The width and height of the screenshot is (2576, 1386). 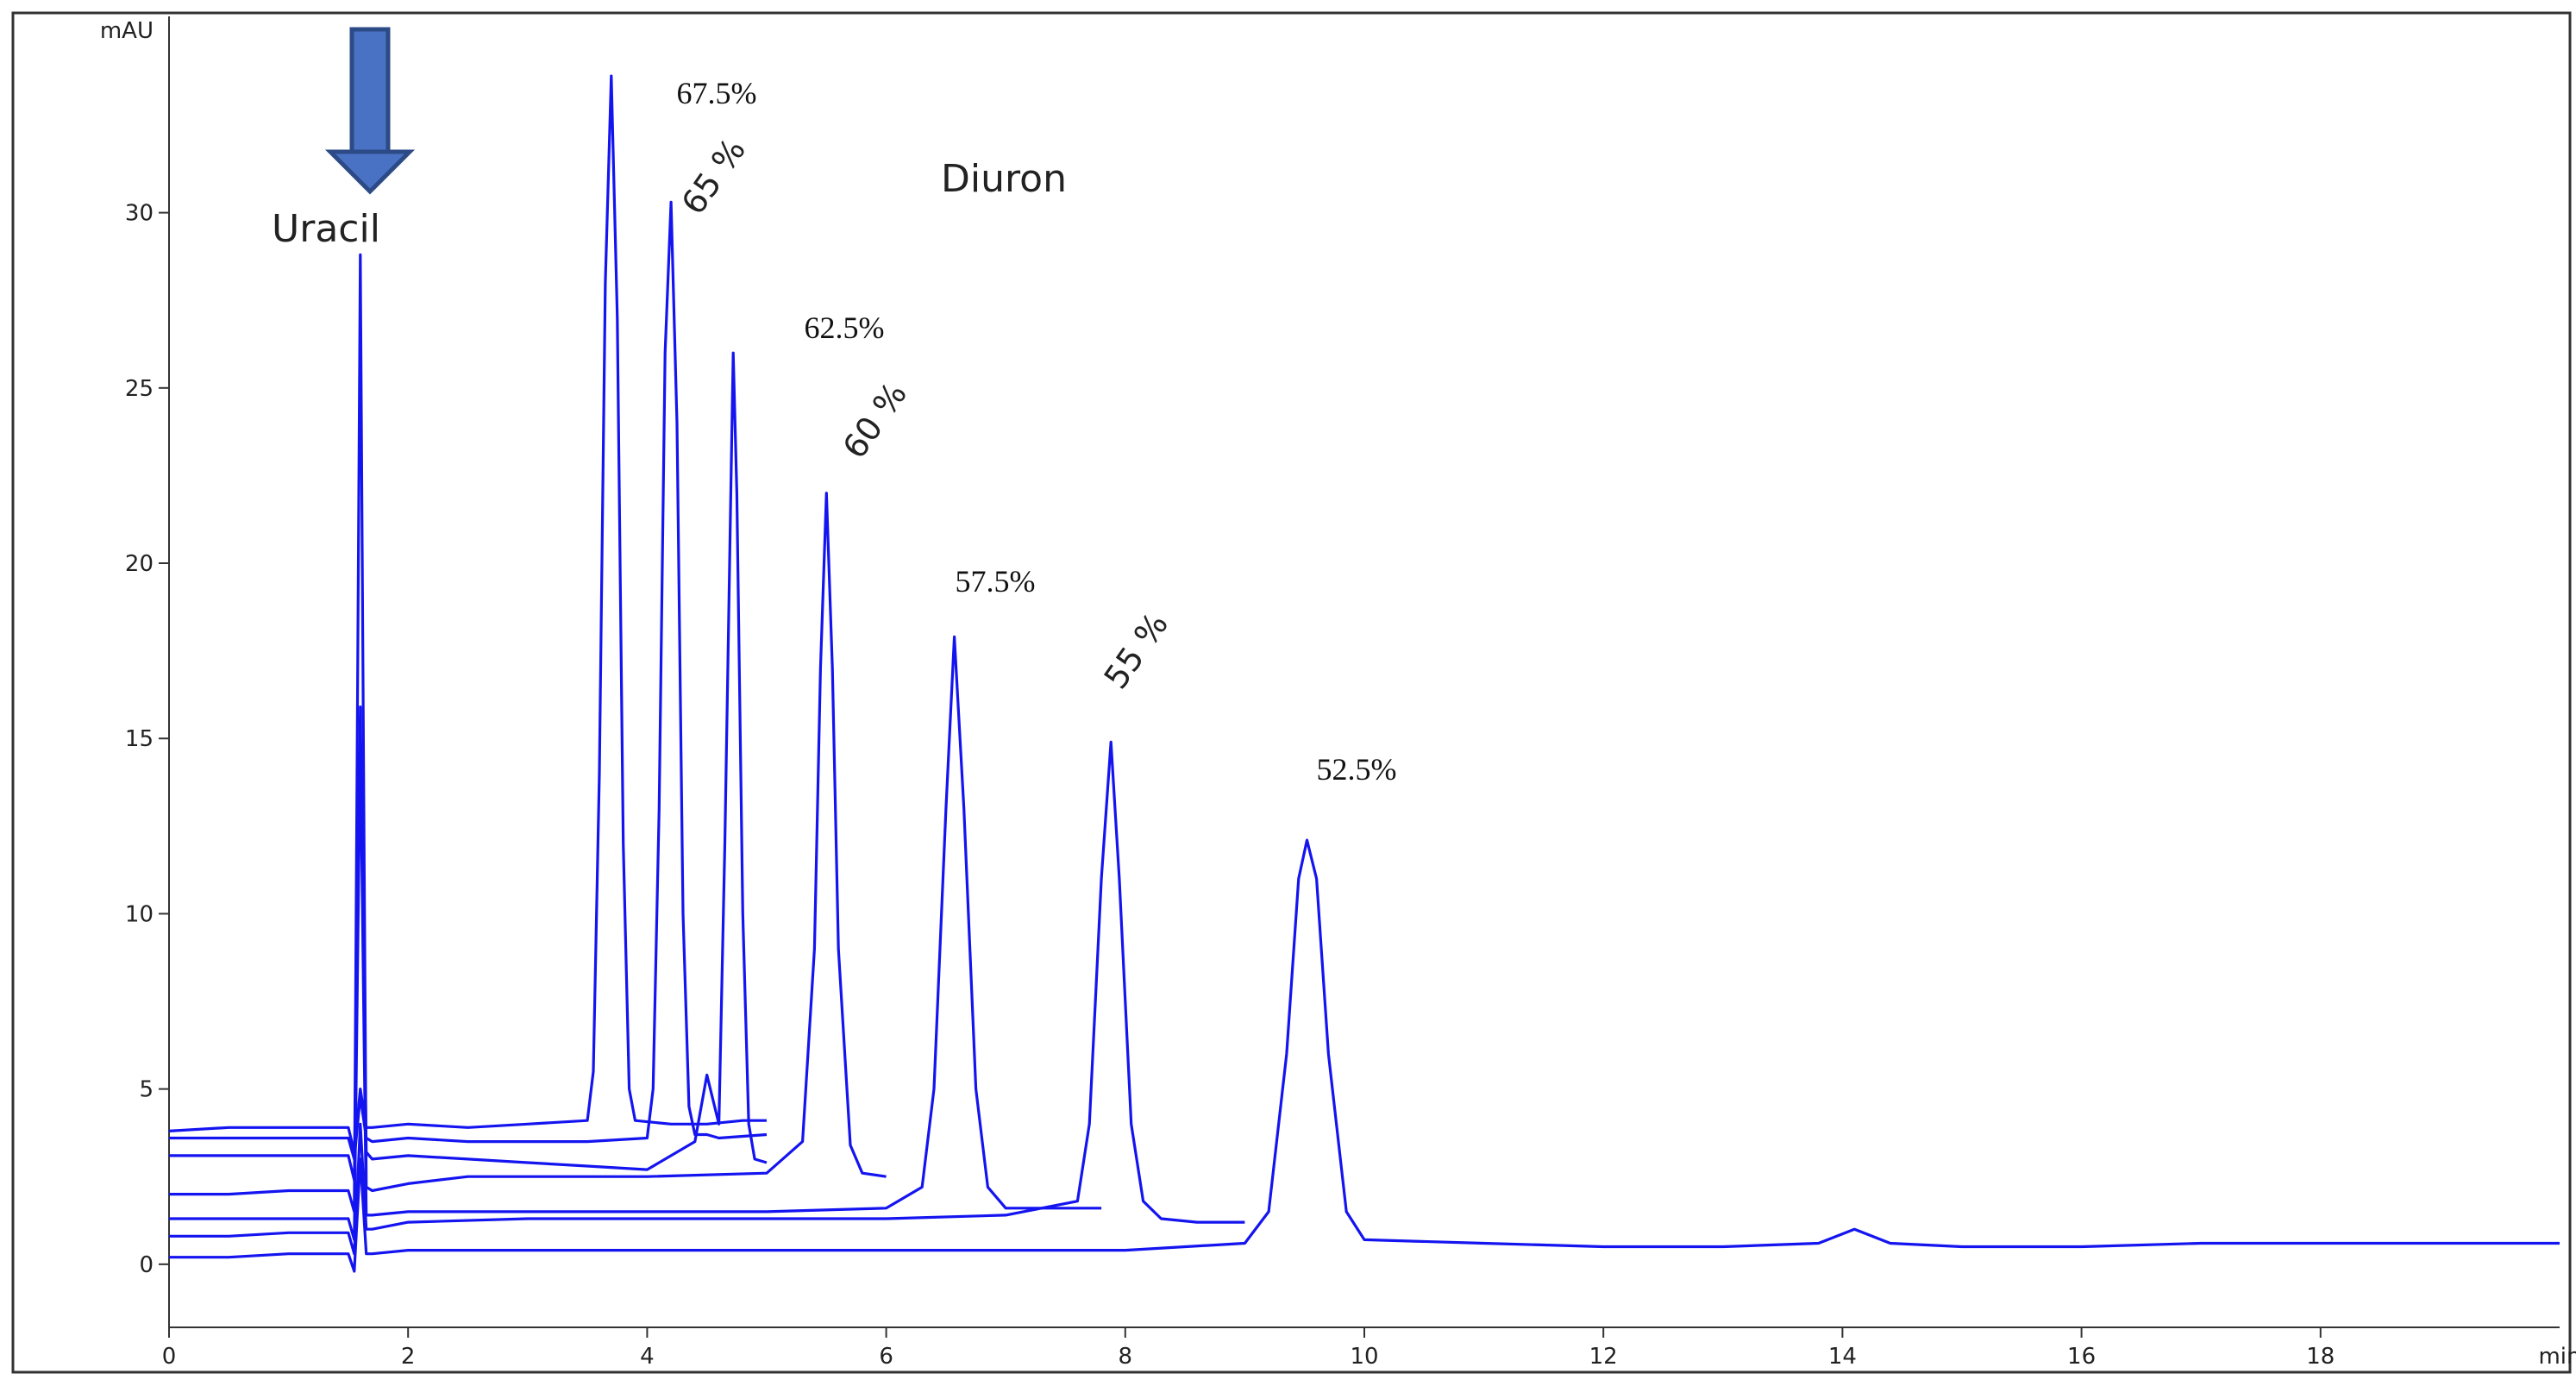 I want to click on x-tick-label: 4, so click(x=647, y=1357).